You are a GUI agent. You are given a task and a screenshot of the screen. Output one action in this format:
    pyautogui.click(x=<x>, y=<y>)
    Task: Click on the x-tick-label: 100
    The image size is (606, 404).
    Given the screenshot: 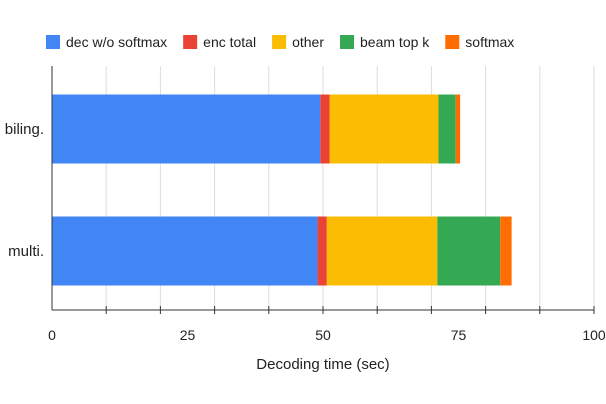 What is the action you would take?
    pyautogui.click(x=594, y=335)
    